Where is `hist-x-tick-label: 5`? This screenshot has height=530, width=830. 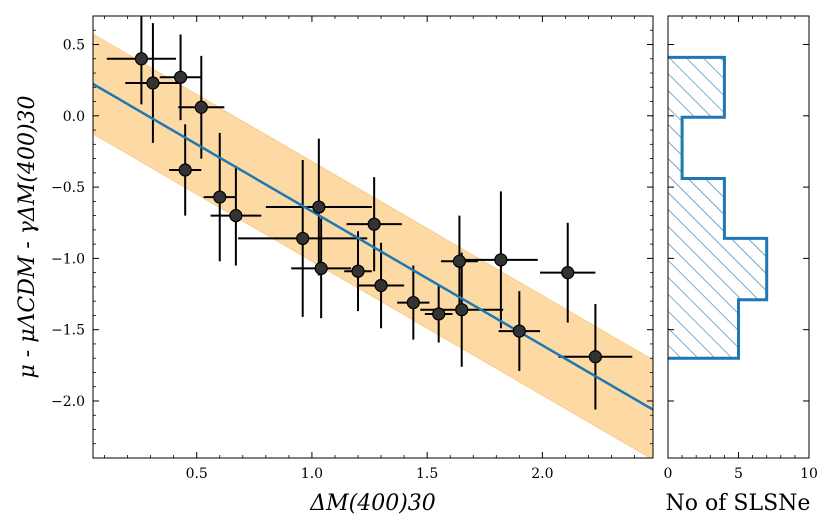 hist-x-tick-label: 5 is located at coordinates (738, 474).